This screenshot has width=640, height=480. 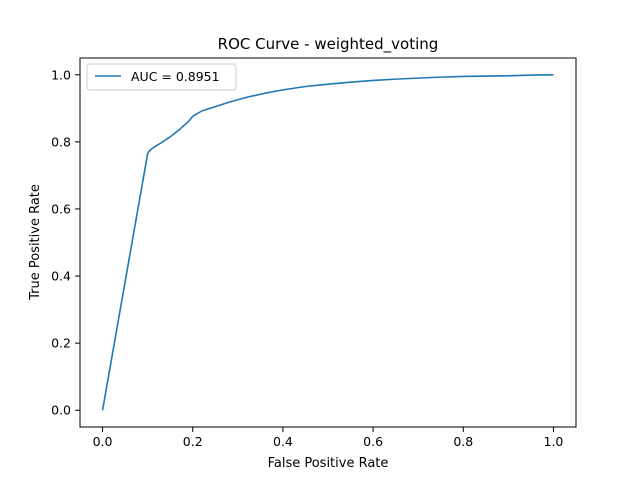 I want to click on x-axis-label: False Positive Rate, so click(x=328, y=463).